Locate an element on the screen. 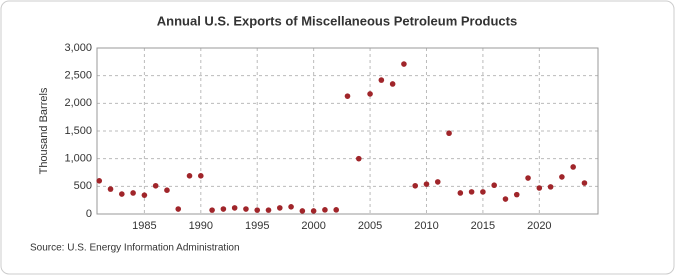  y-tick-label: 0 is located at coordinates (89, 214).